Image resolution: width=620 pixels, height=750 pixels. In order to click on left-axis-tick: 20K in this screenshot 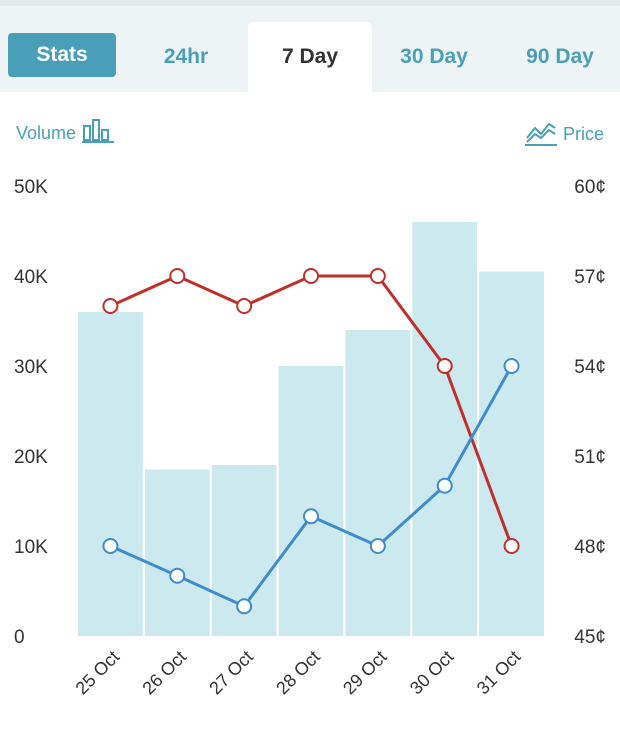, I will do `click(31, 457)`.